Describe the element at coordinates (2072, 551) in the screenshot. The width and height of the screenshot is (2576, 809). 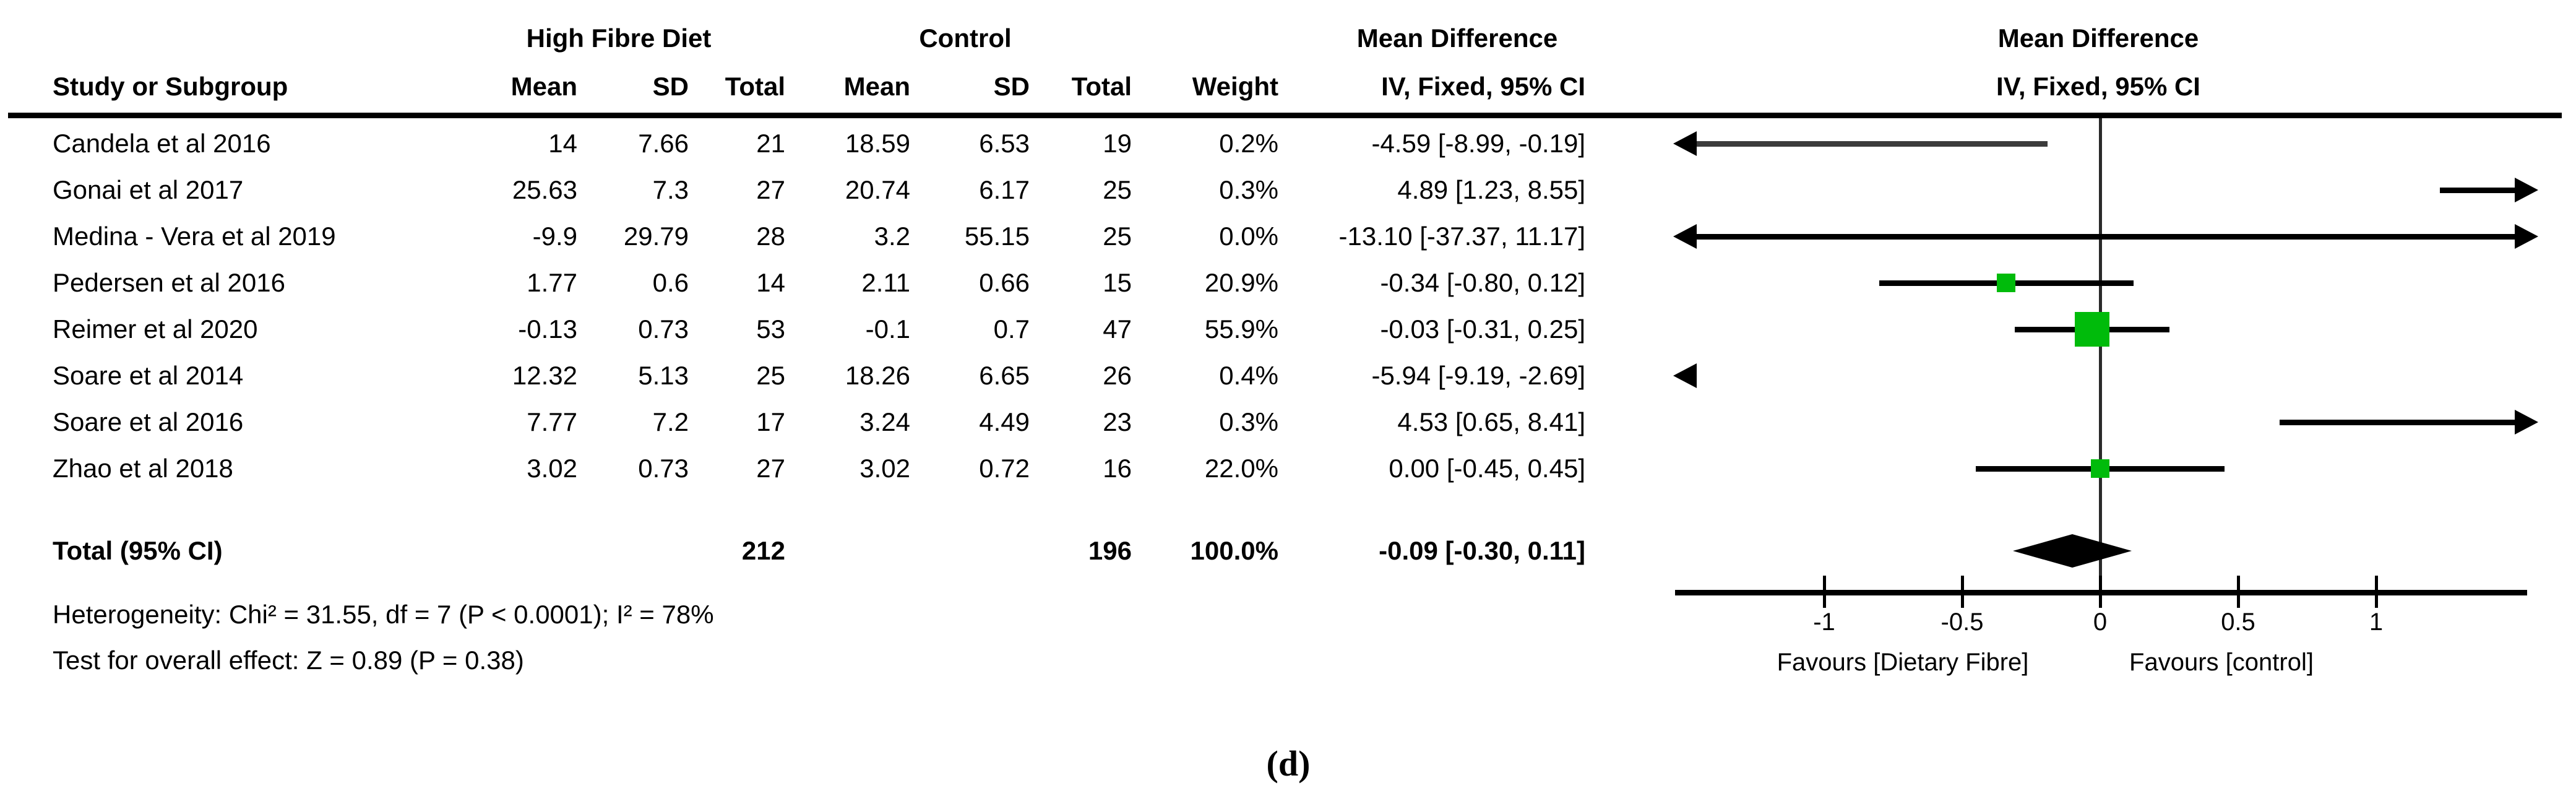
I see `pooled-diamond` at that location.